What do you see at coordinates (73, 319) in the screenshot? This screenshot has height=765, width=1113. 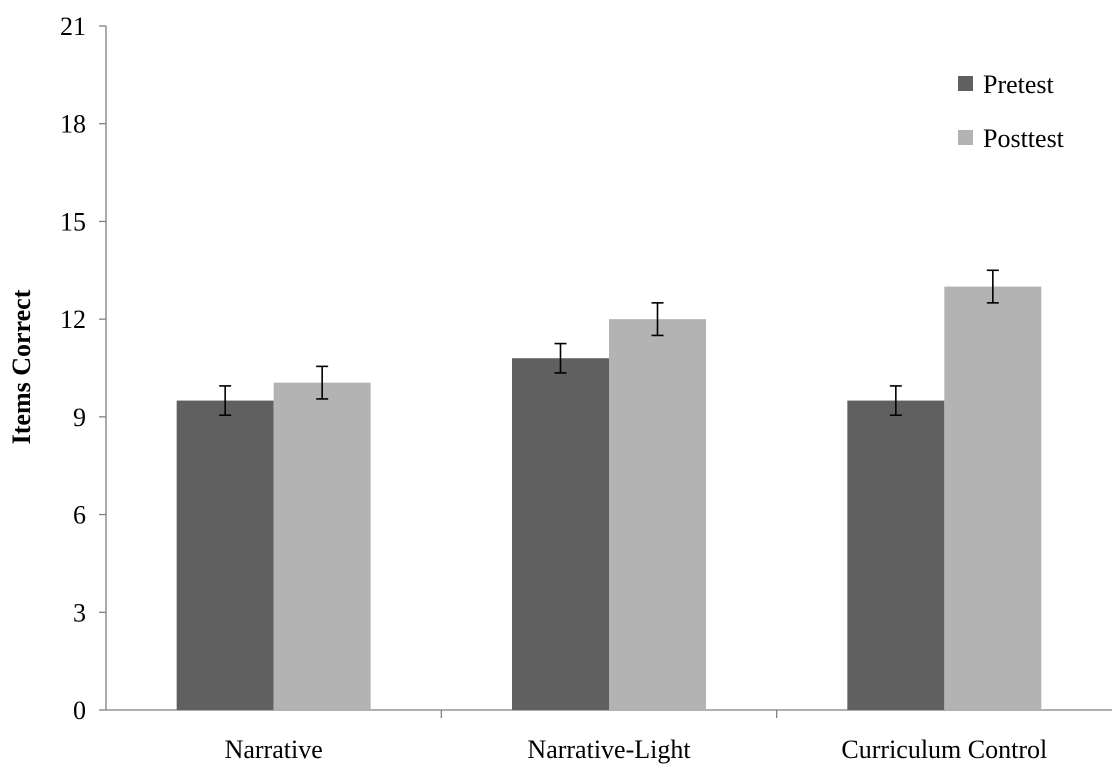 I see `y-tick-label: 12` at bounding box center [73, 319].